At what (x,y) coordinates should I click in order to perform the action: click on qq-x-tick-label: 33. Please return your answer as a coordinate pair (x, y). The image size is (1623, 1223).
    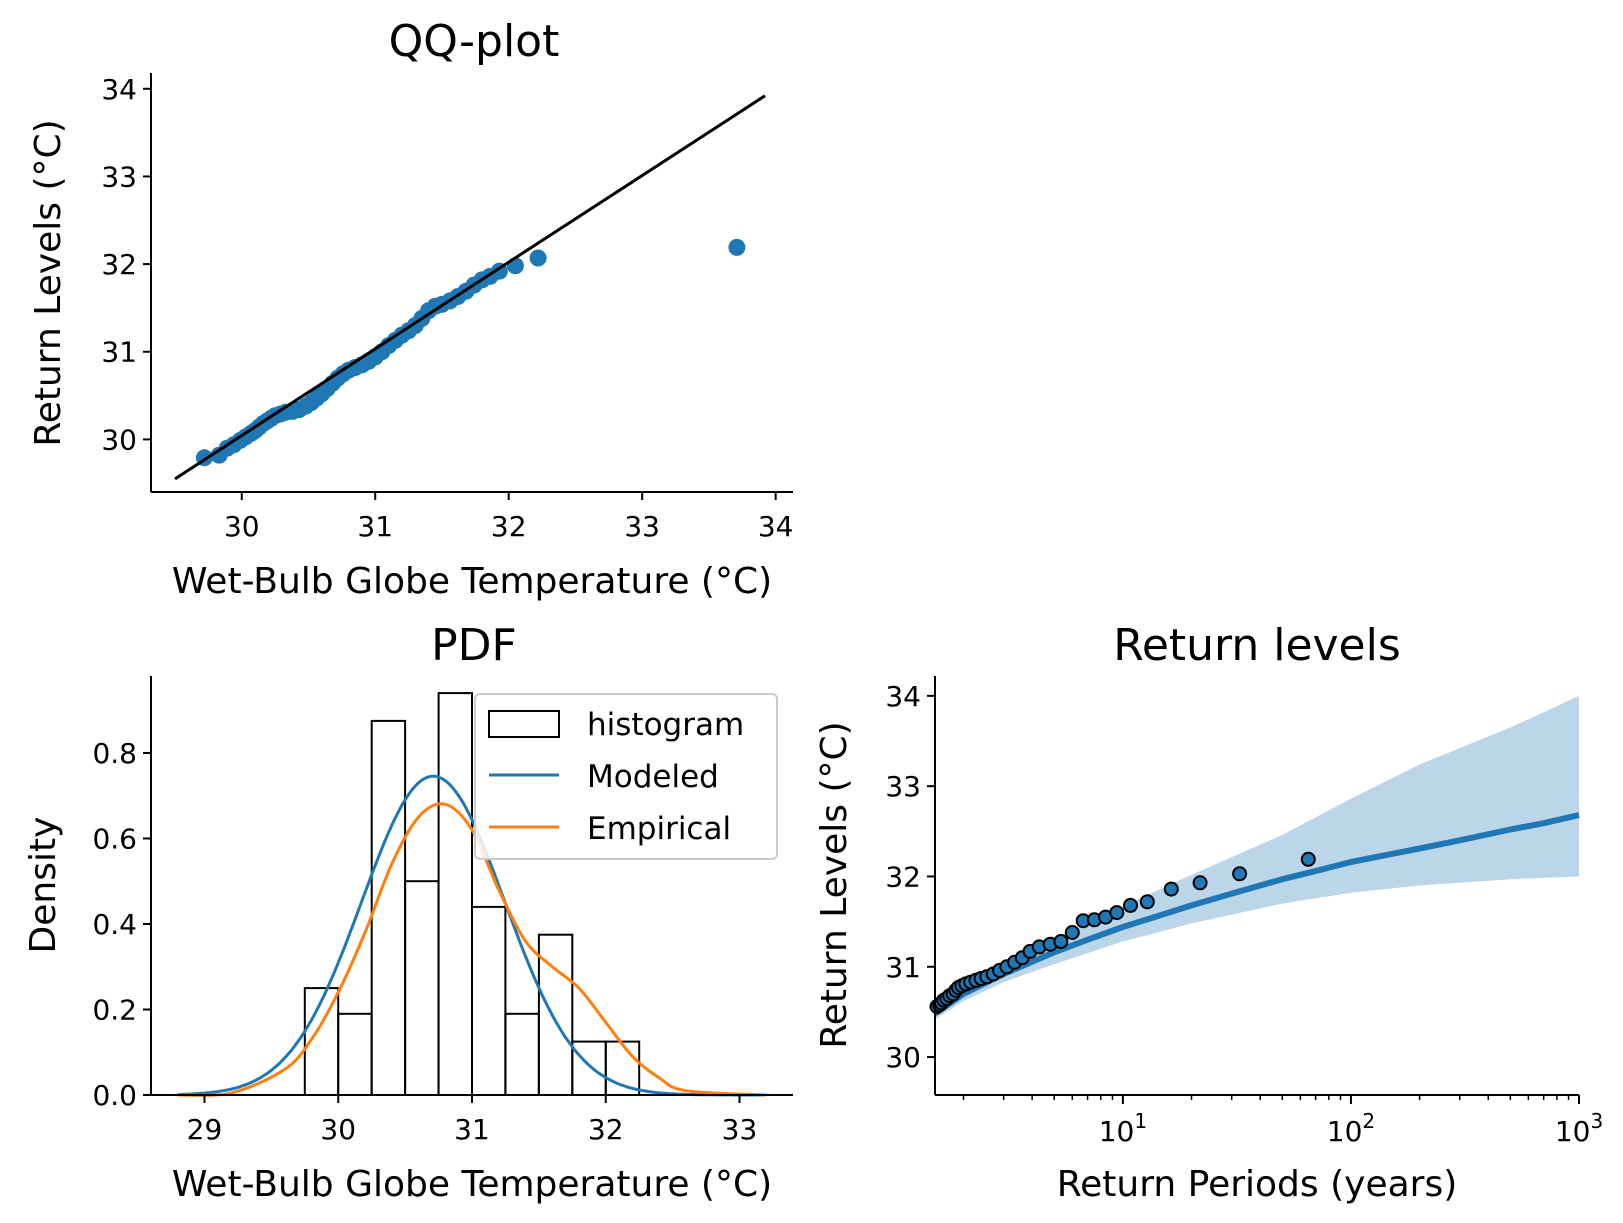
    Looking at the image, I should click on (642, 526).